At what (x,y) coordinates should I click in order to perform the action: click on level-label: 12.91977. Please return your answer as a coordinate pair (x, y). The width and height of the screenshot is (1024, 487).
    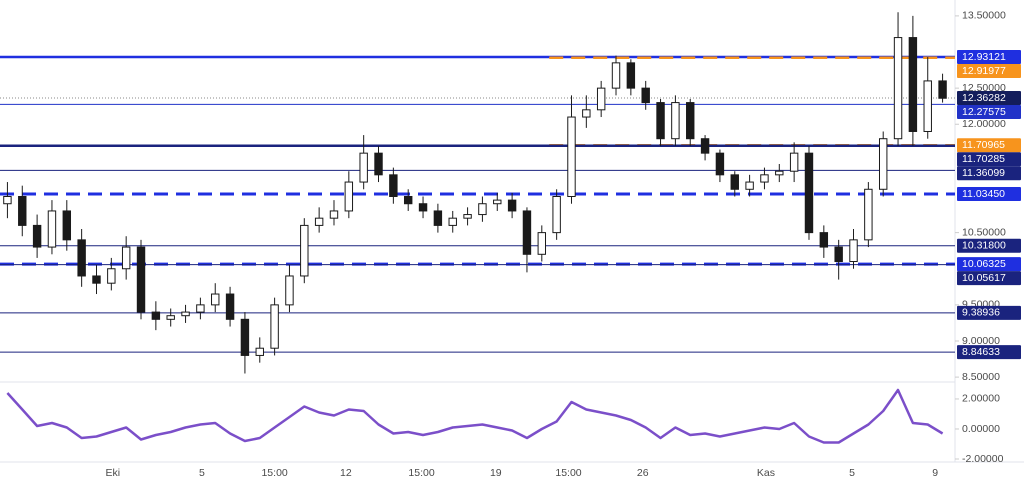
    Looking at the image, I should click on (984, 71).